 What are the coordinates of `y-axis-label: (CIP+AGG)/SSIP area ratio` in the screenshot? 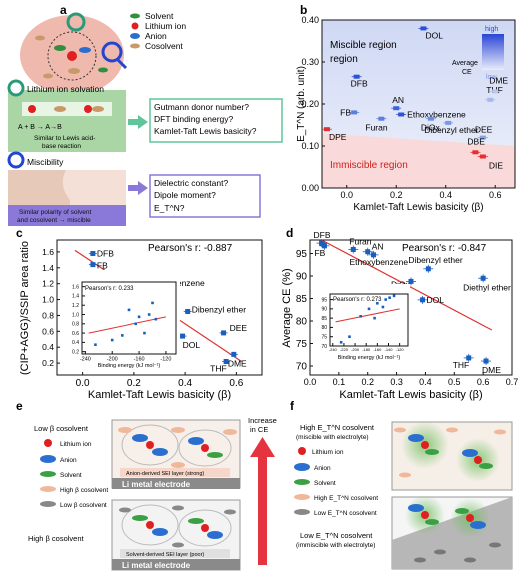 It's located at (25, 308).